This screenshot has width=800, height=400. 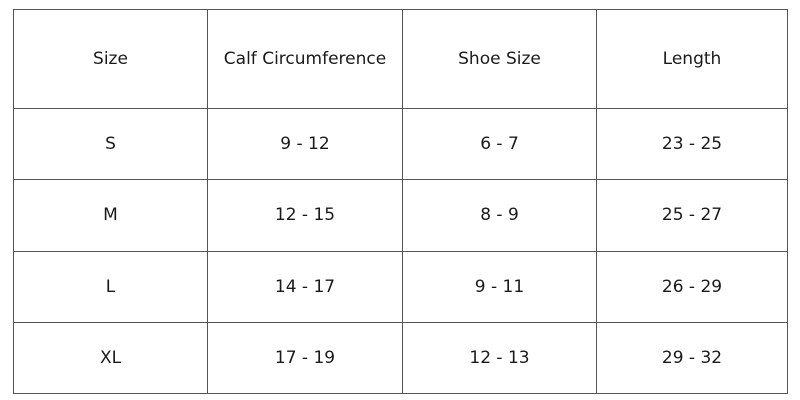 What do you see at coordinates (305, 286) in the screenshot?
I see `cell-calf-circumference: 14 - 17` at bounding box center [305, 286].